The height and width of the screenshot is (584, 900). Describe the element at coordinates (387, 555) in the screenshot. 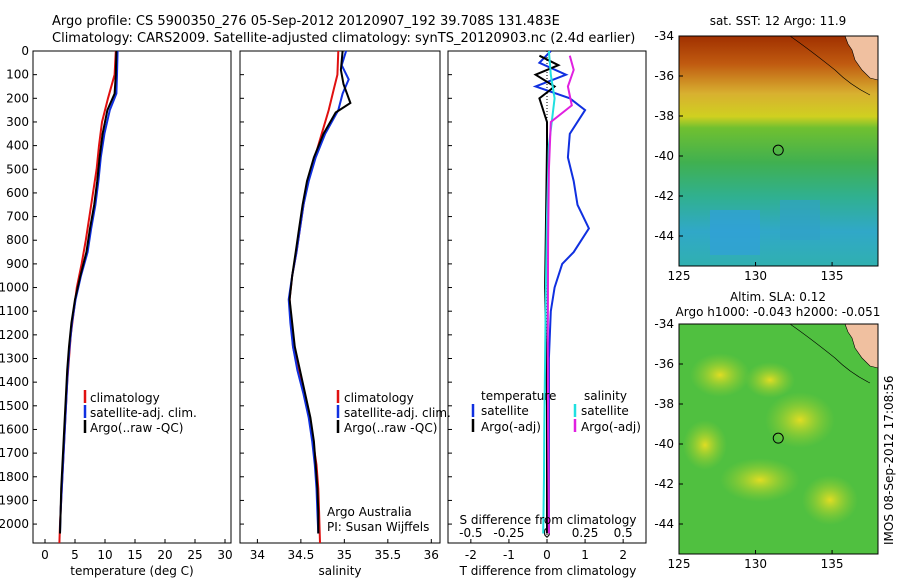

I see `x-tick-label: 35.5` at that location.